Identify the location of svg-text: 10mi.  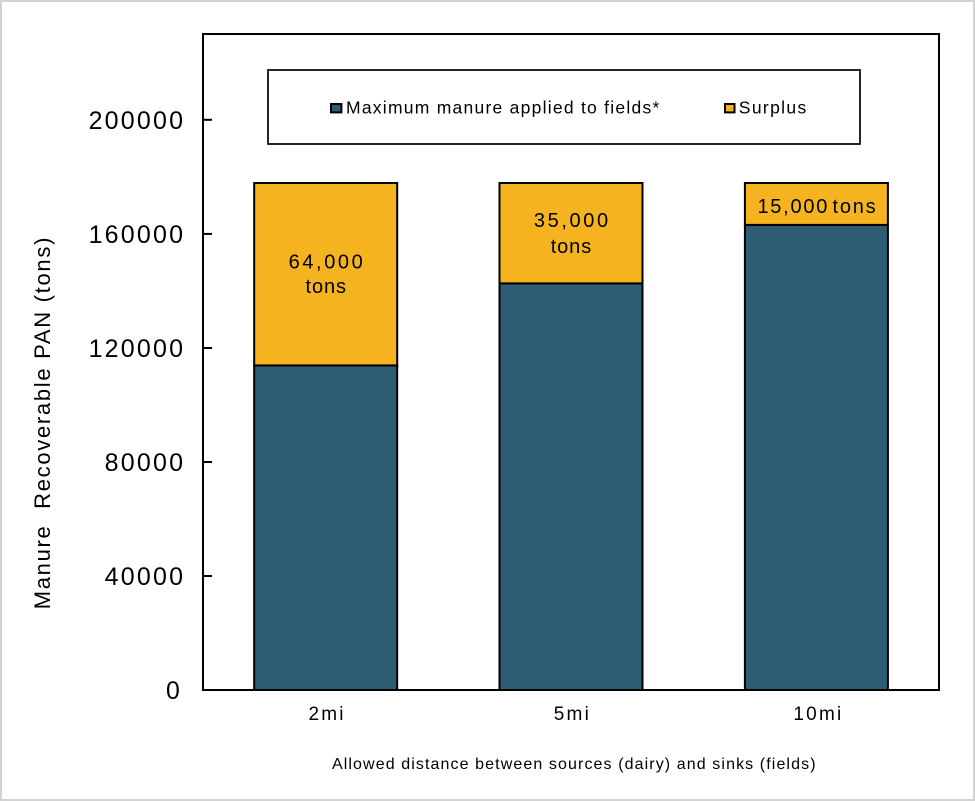
(818, 714).